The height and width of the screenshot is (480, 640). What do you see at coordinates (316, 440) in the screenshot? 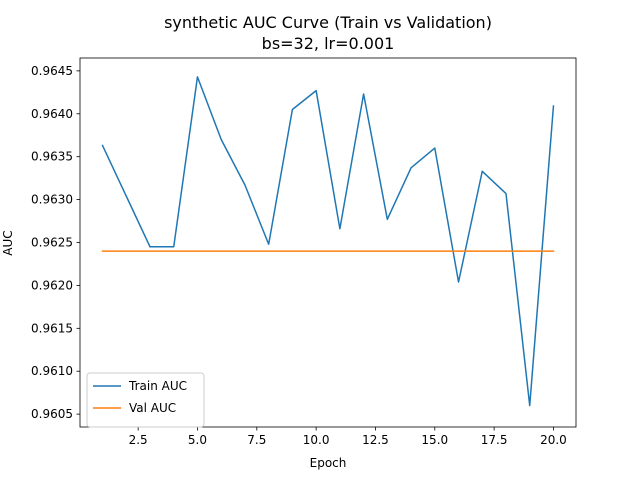
I see `x-tick-label: 10.0` at bounding box center [316, 440].